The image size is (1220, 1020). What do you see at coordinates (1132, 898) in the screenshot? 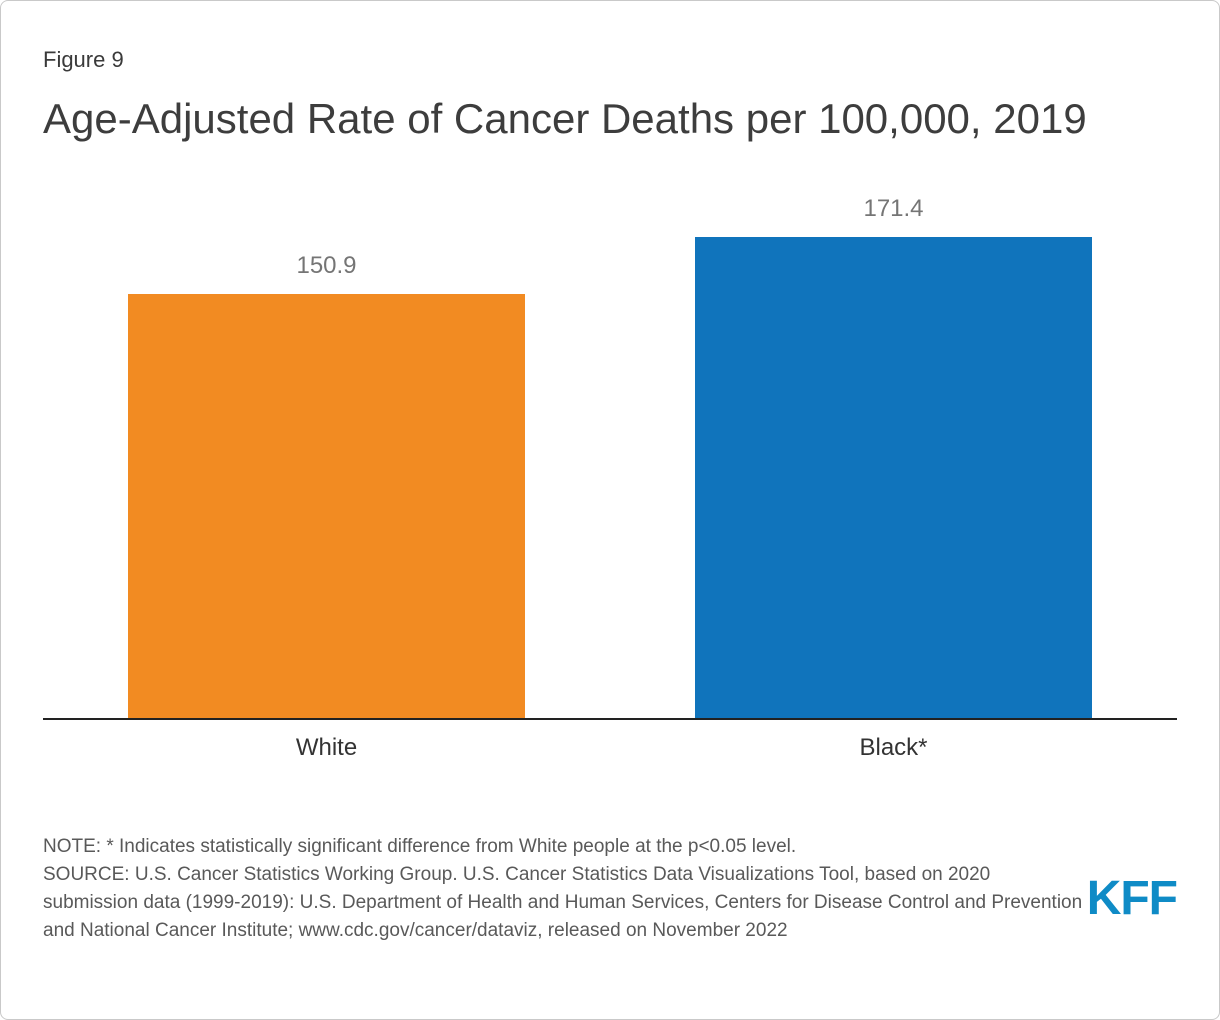
I see `kff-logo: KFF` at bounding box center [1132, 898].